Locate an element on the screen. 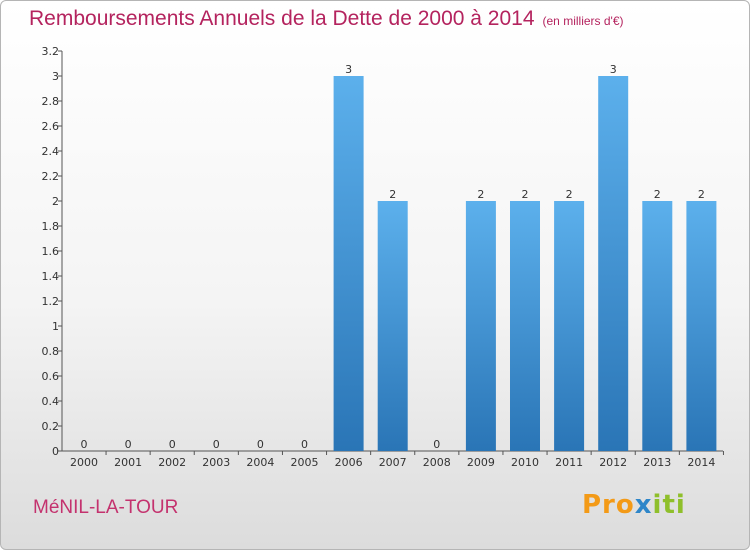 This screenshot has width=750, height=550. value-label-2002: 0 is located at coordinates (172, 444).